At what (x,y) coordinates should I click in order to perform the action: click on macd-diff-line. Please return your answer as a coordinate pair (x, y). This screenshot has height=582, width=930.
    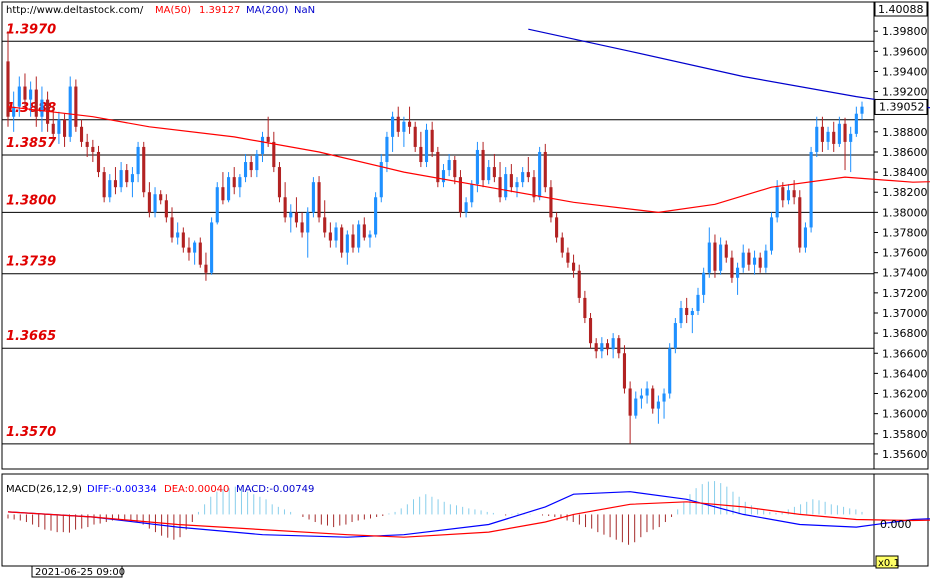
    Looking at the image, I should click on (468, 514).